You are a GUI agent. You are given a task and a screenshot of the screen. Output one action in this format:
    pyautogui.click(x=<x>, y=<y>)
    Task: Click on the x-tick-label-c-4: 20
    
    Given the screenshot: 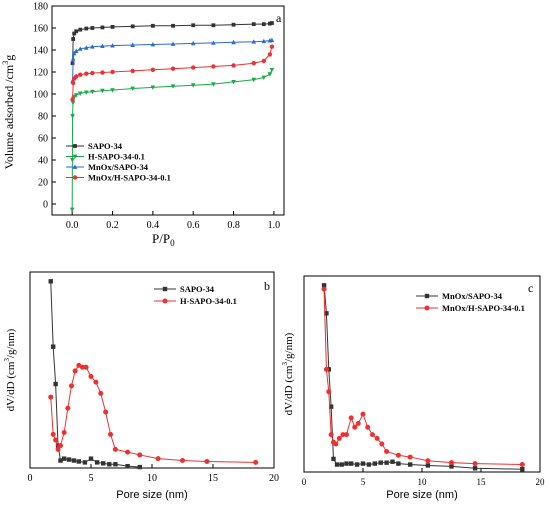 What is the action you would take?
    pyautogui.click(x=541, y=482)
    